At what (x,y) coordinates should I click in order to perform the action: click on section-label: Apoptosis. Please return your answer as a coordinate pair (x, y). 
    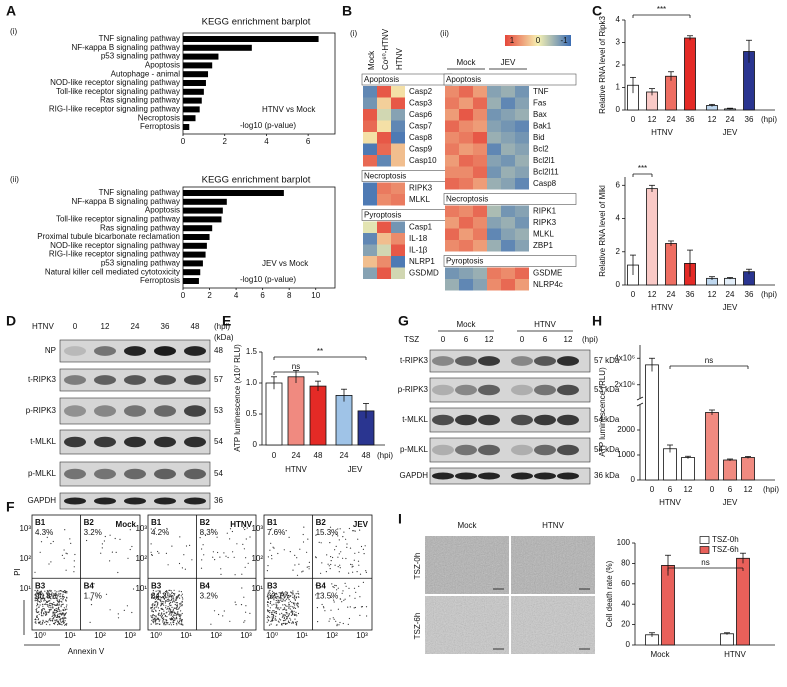
    Looking at the image, I should click on (381, 79).